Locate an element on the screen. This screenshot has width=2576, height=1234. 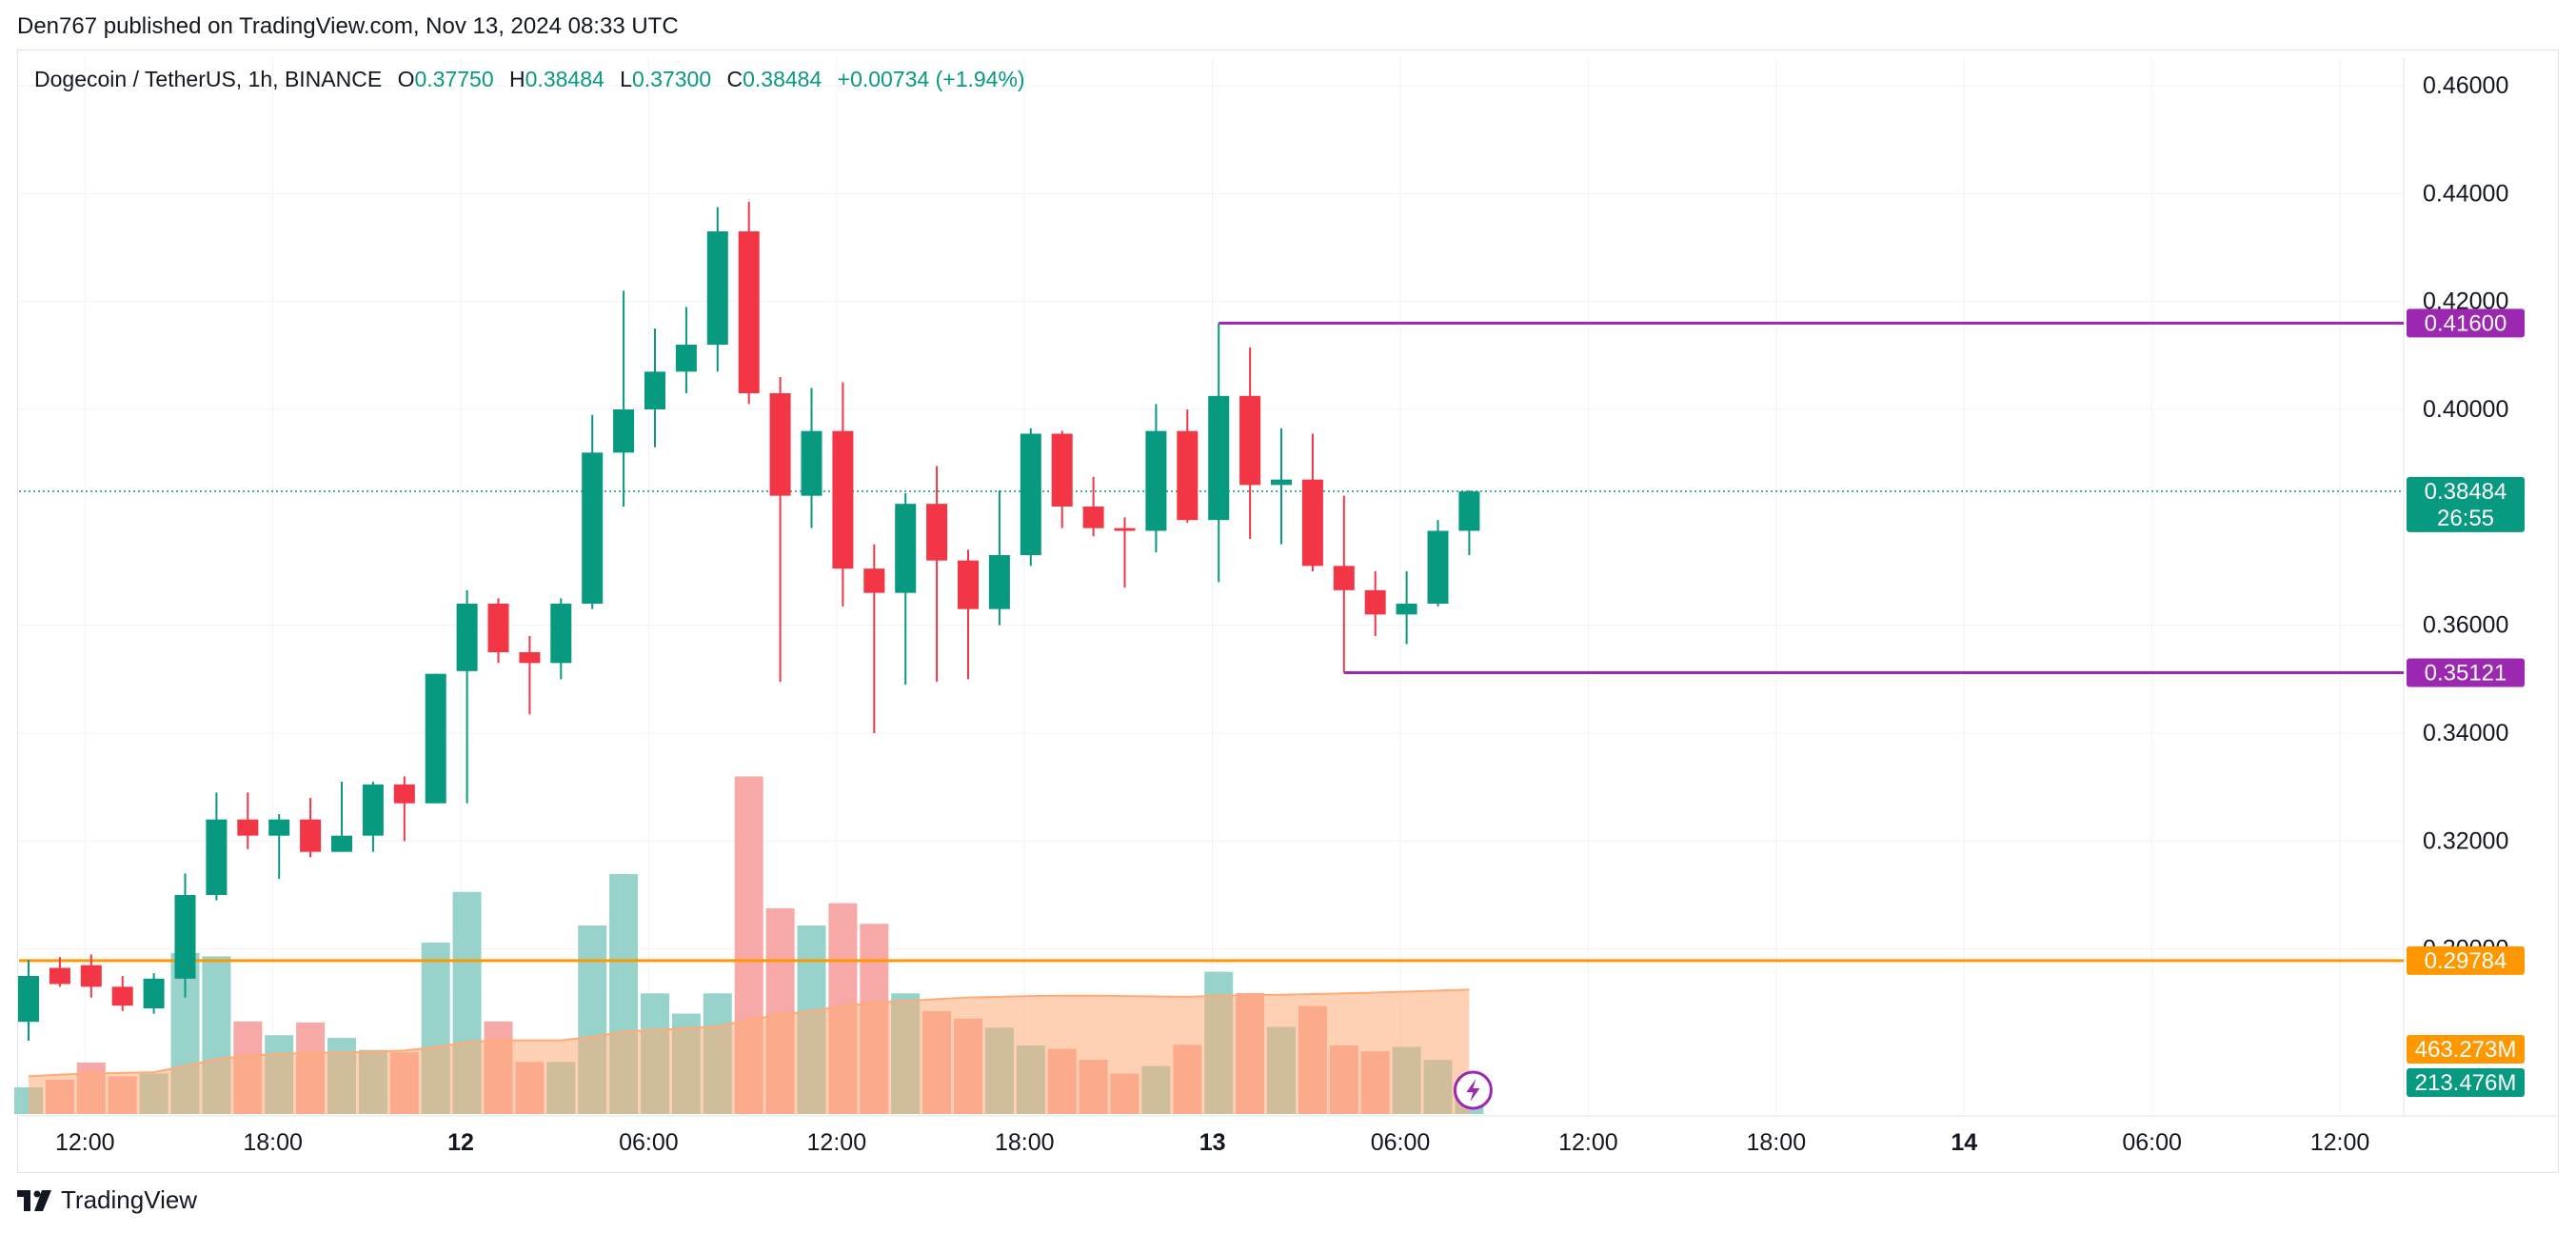
tradingview-logo-icon is located at coordinates (34, 1200).